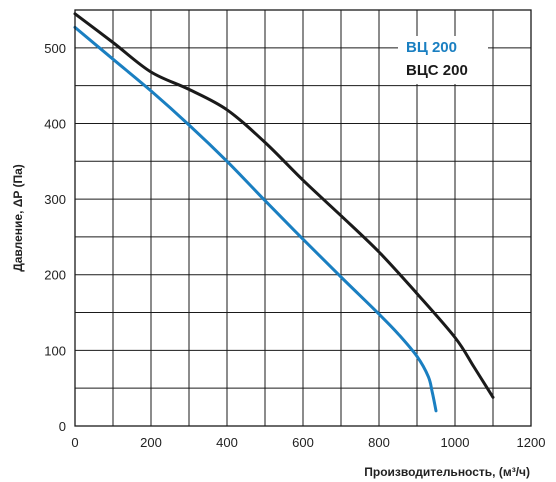  What do you see at coordinates (55, 199) in the screenshot?
I see `y-tick-label: 300` at bounding box center [55, 199].